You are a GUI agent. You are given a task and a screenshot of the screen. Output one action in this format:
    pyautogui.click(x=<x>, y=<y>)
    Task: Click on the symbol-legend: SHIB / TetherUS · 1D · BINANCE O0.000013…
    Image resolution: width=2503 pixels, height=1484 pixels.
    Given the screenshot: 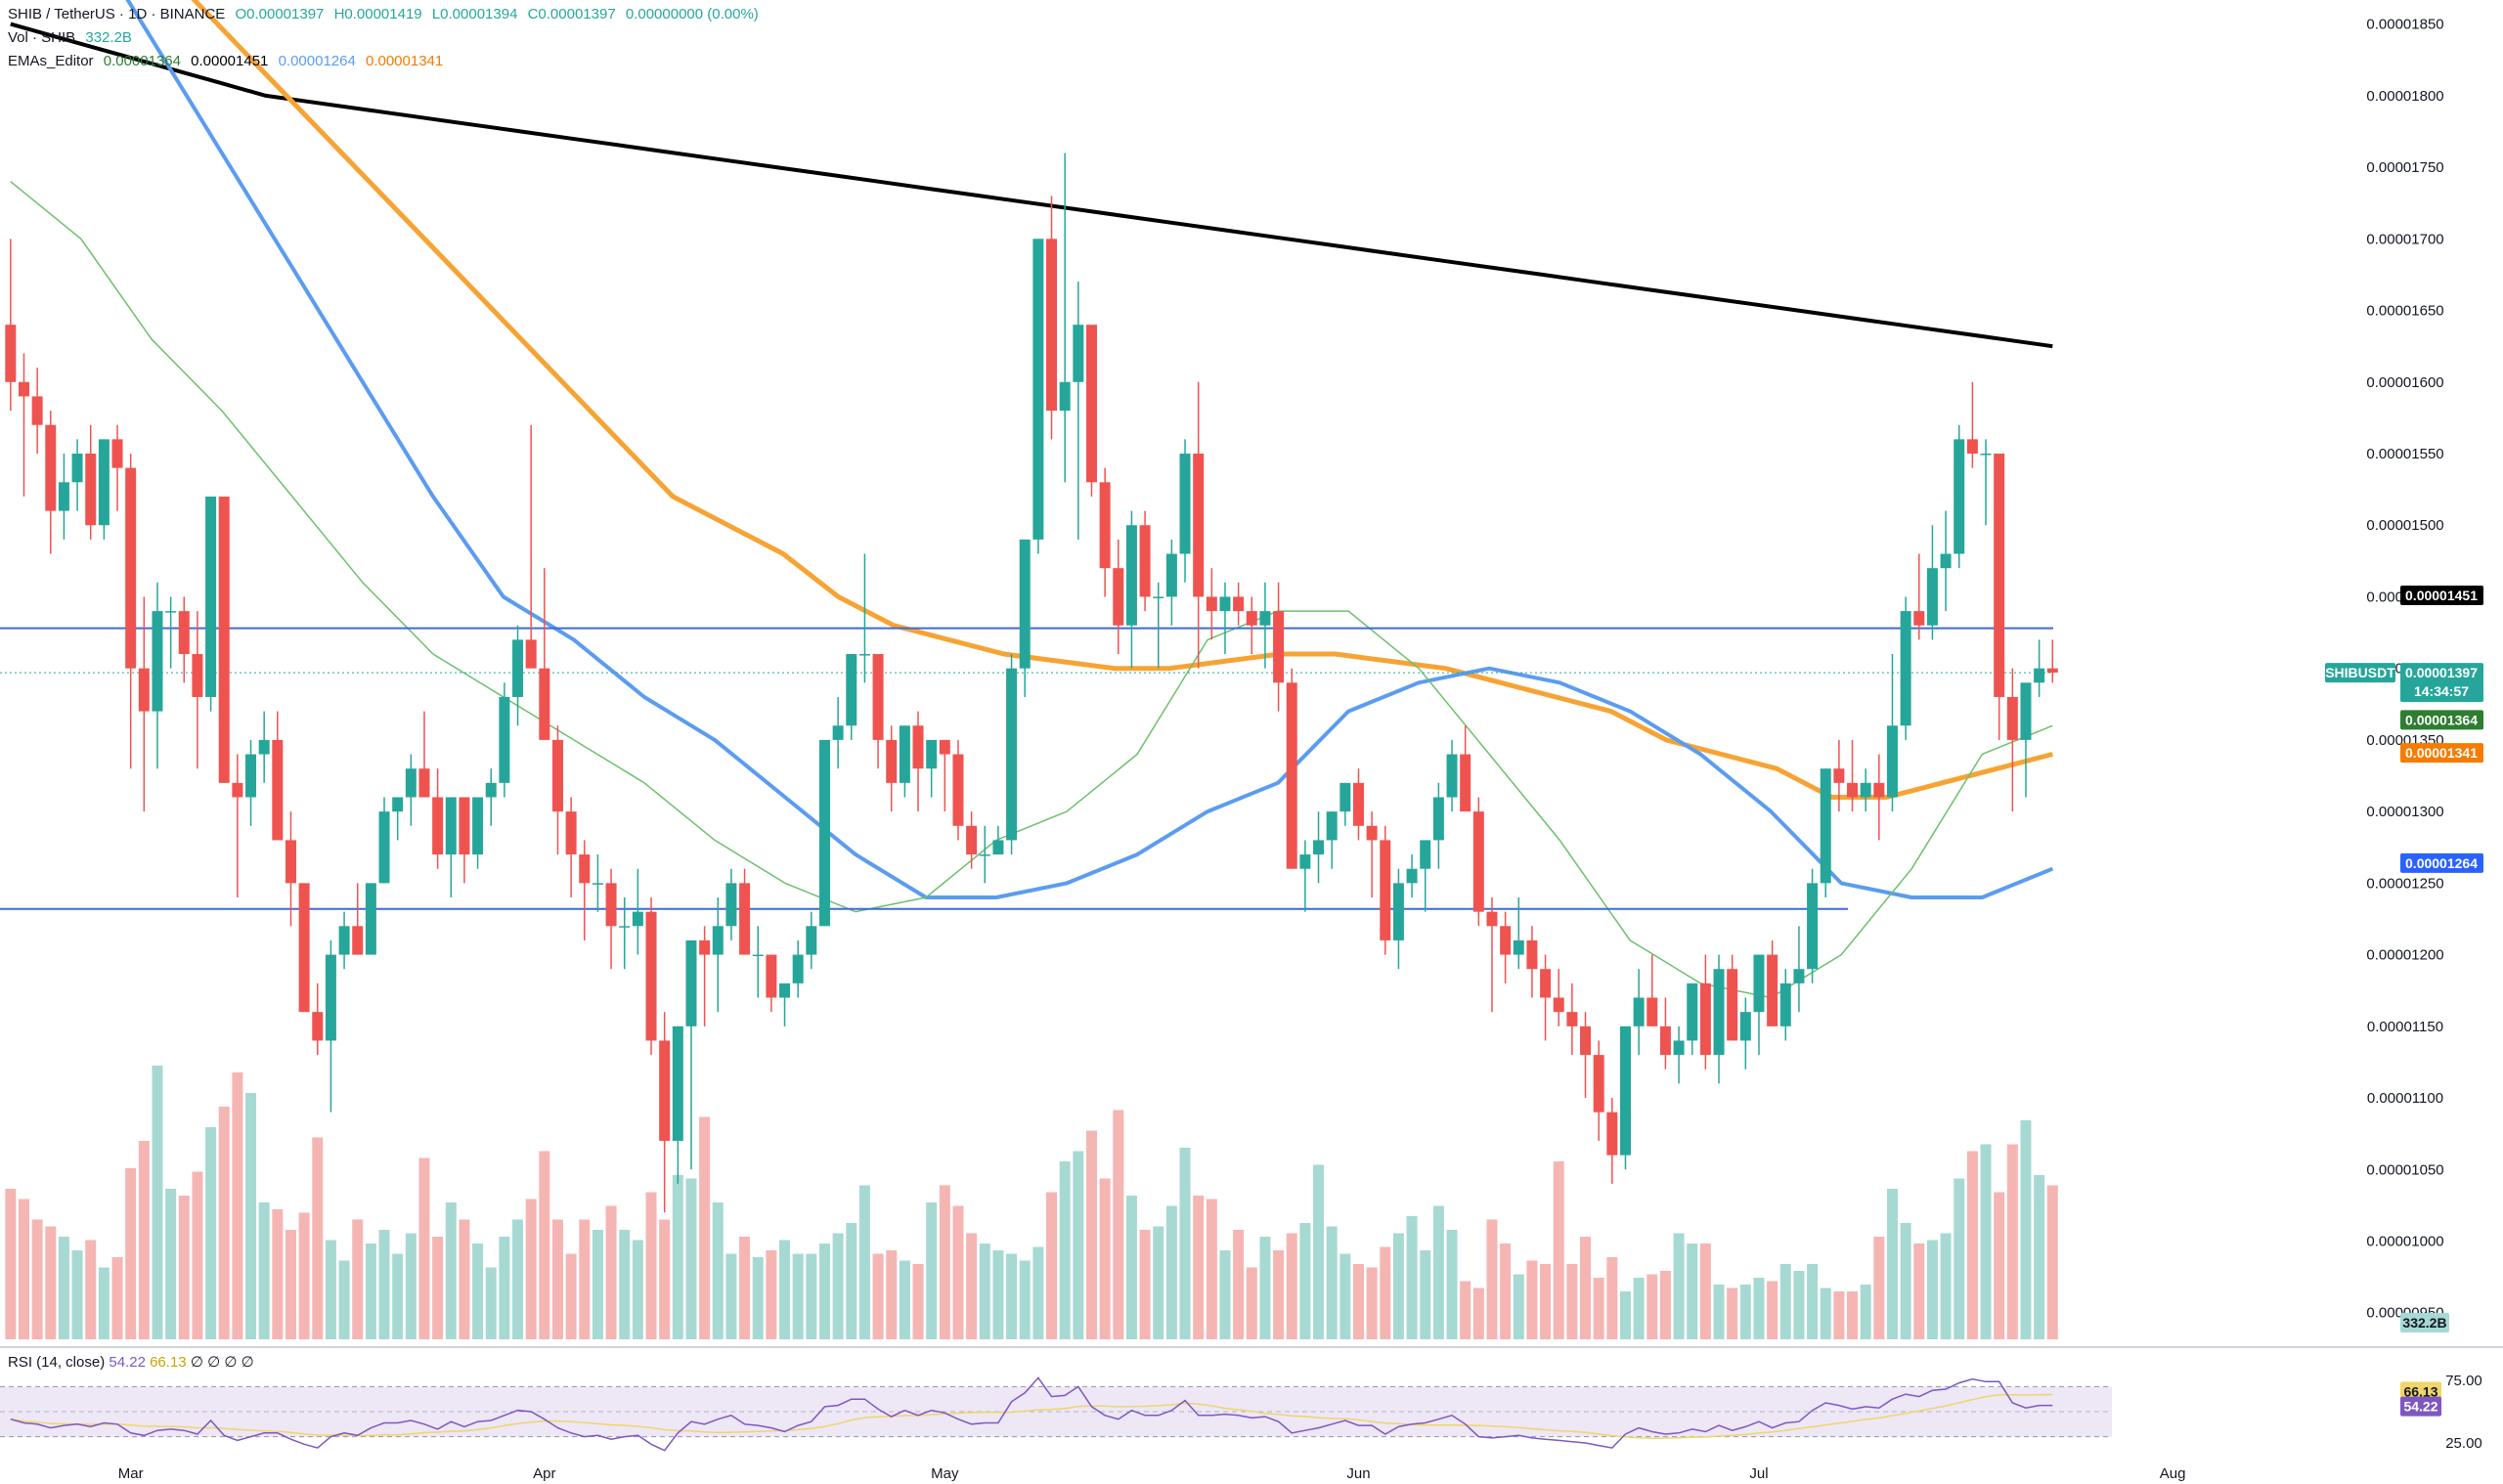 What is the action you would take?
    pyautogui.click(x=386, y=14)
    